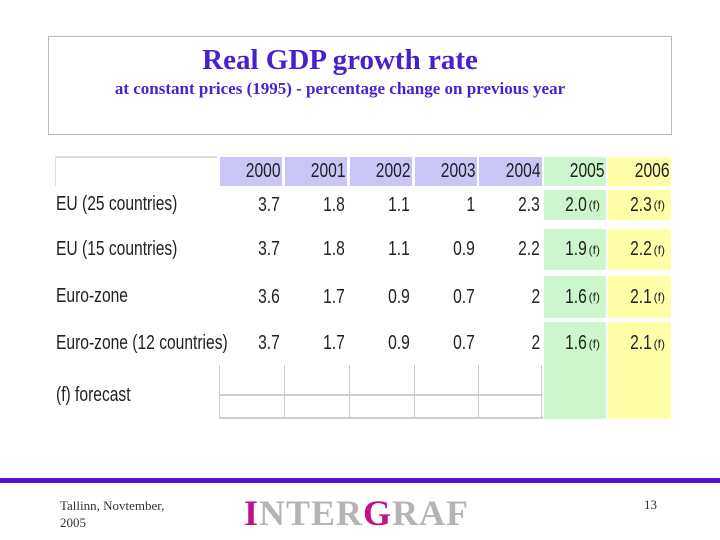 The width and height of the screenshot is (720, 540). Describe the element at coordinates (378, 513) in the screenshot. I see `logo-g: G` at that location.